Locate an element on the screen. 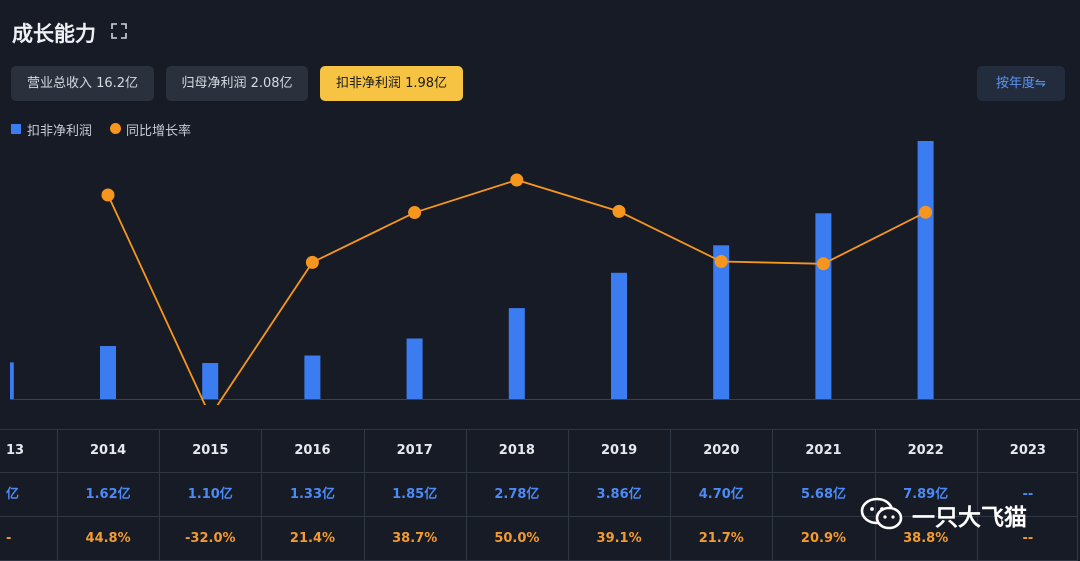 The height and width of the screenshot is (561, 1080). bar-2019 is located at coordinates (619, 335).